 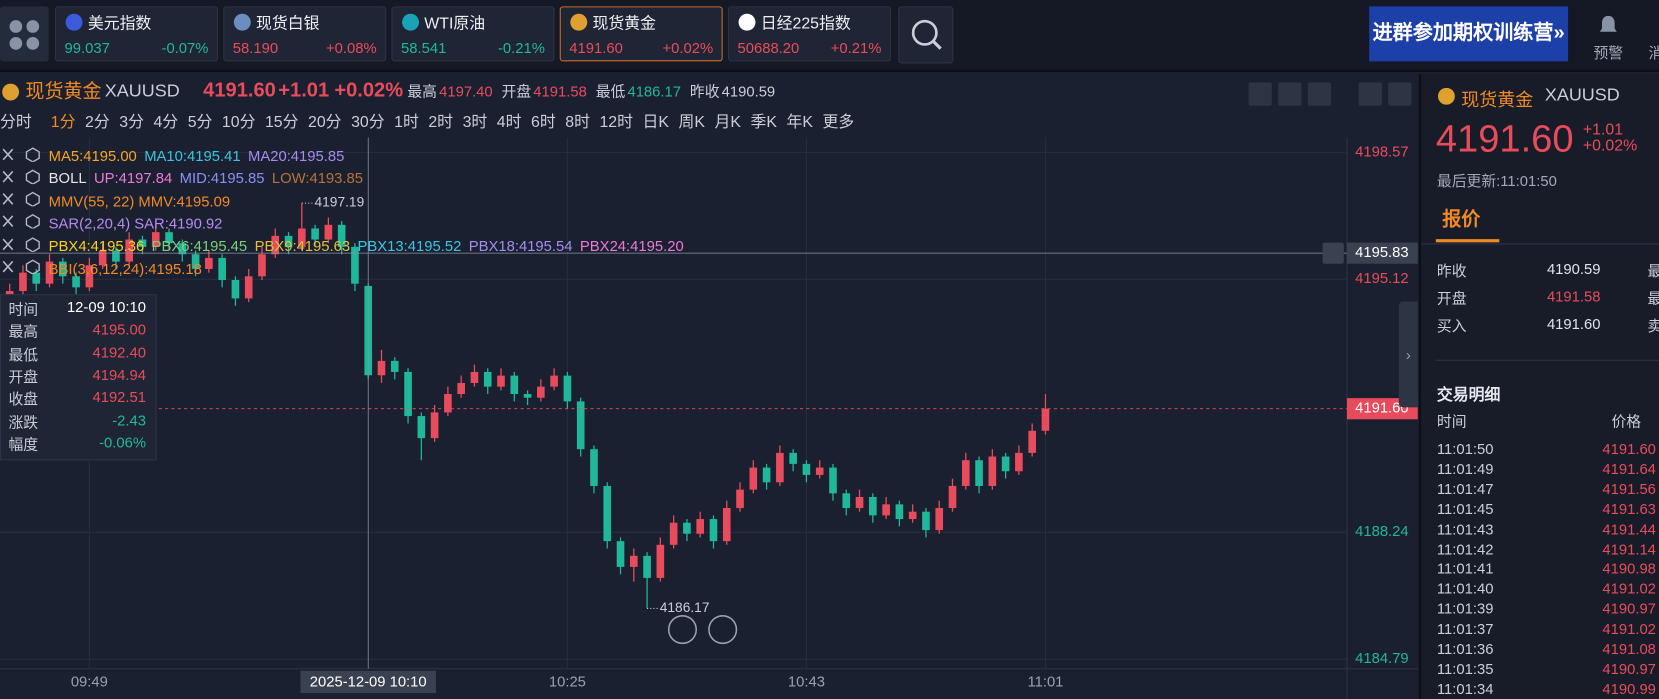 What do you see at coordinates (704, 91) in the screenshot?
I see `stat-label: 昨收` at bounding box center [704, 91].